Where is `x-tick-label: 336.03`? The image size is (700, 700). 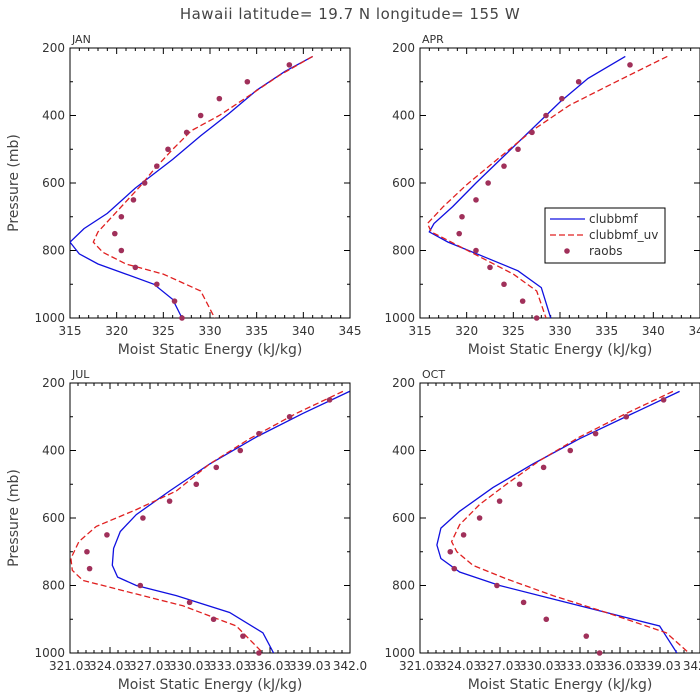 x-tick-label: 336.03 is located at coordinates (620, 666).